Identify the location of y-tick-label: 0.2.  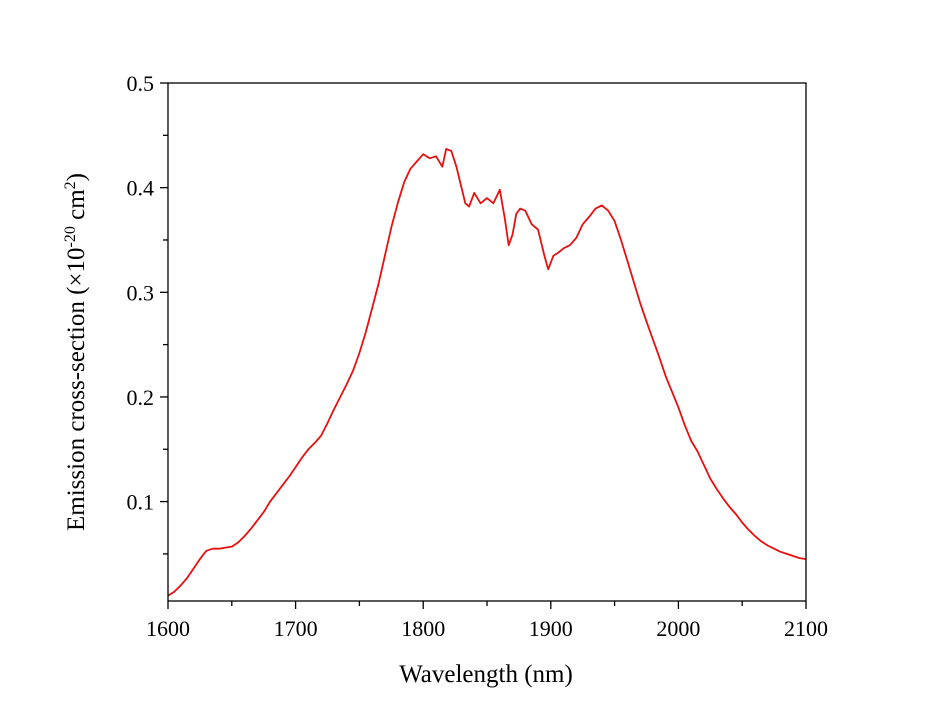
(141, 397).